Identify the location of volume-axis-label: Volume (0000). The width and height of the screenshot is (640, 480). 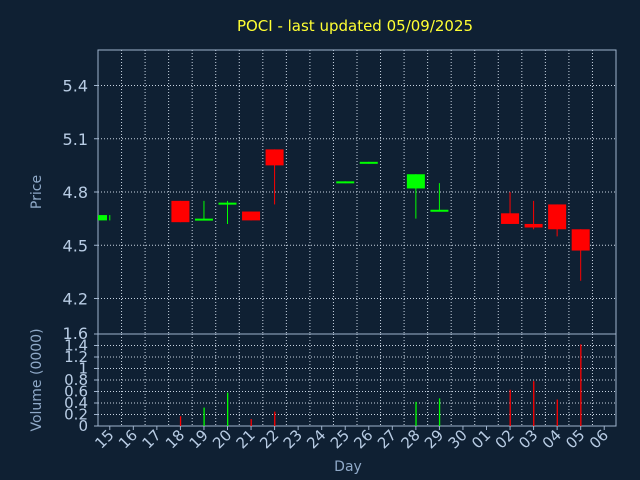
(37, 379).